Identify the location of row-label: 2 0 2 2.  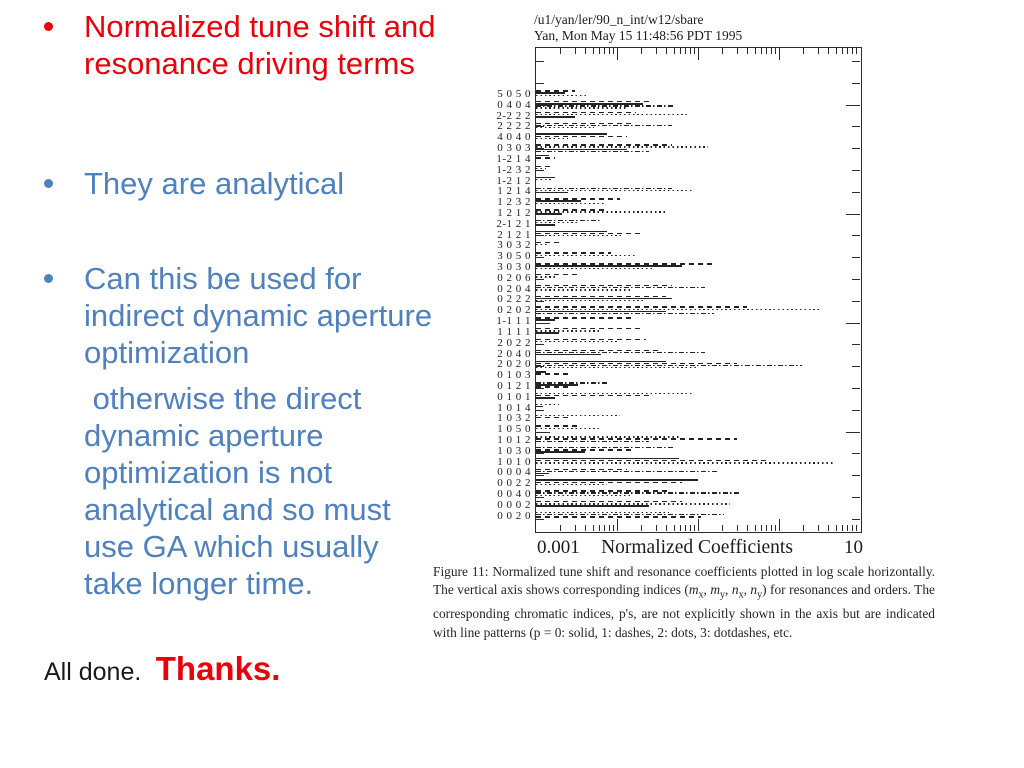
(514, 342).